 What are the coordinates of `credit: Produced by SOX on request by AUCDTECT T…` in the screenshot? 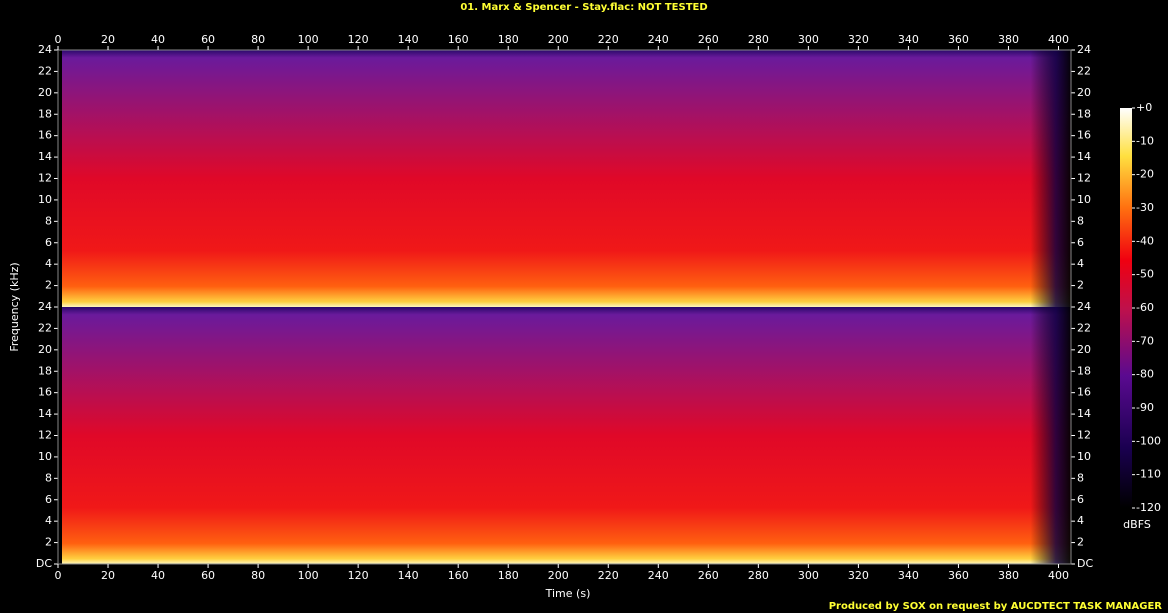 It's located at (996, 606).